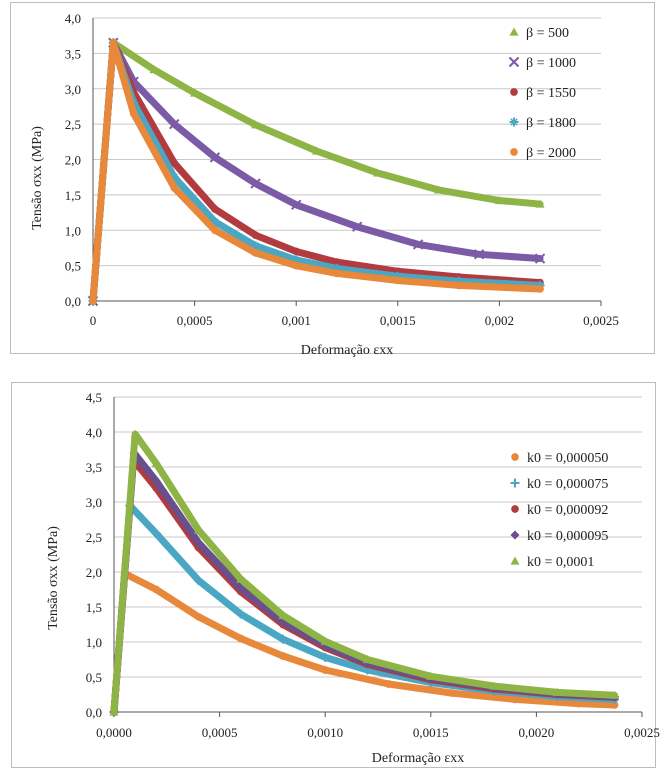 This screenshot has height=777, width=665. Describe the element at coordinates (559, 458) in the screenshot. I see `legend-entry: k0 = 0,000050` at that location.